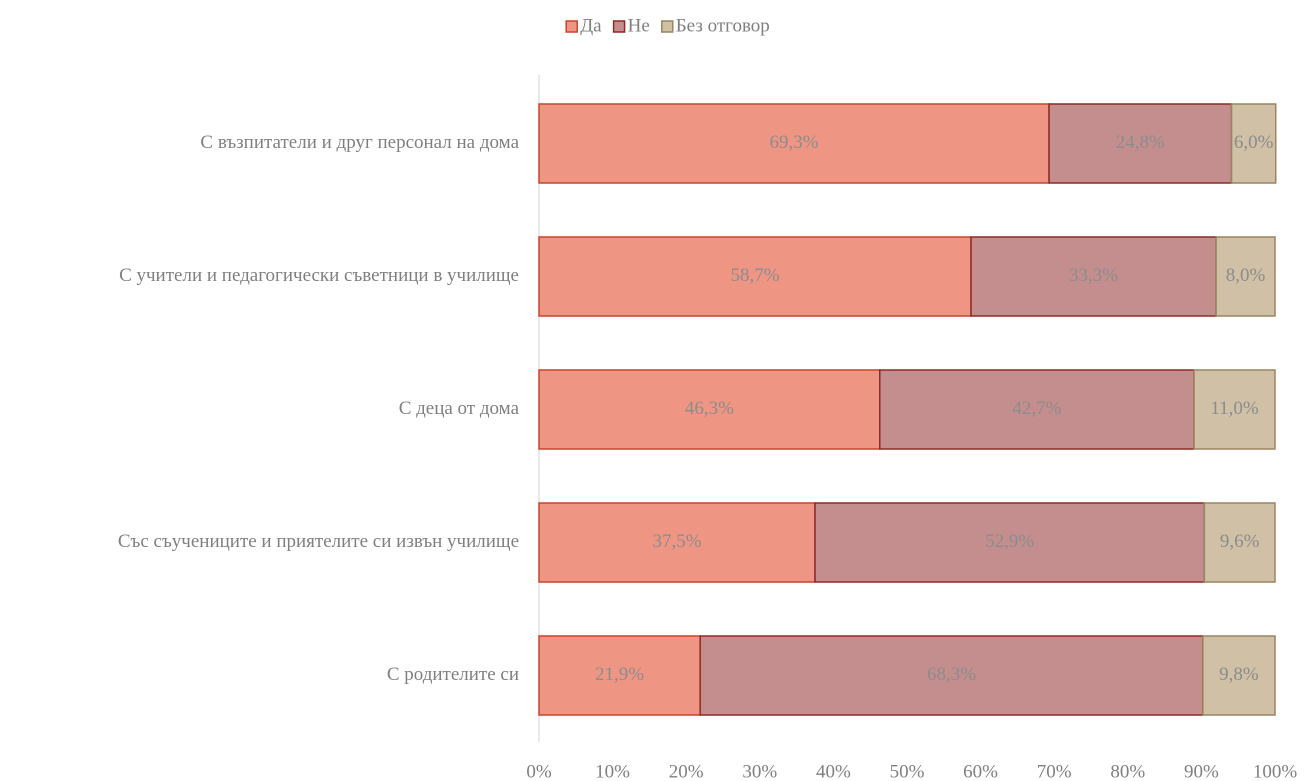 The image size is (1304, 781). I want to click on data-label: 33,3%, so click(1093, 275).